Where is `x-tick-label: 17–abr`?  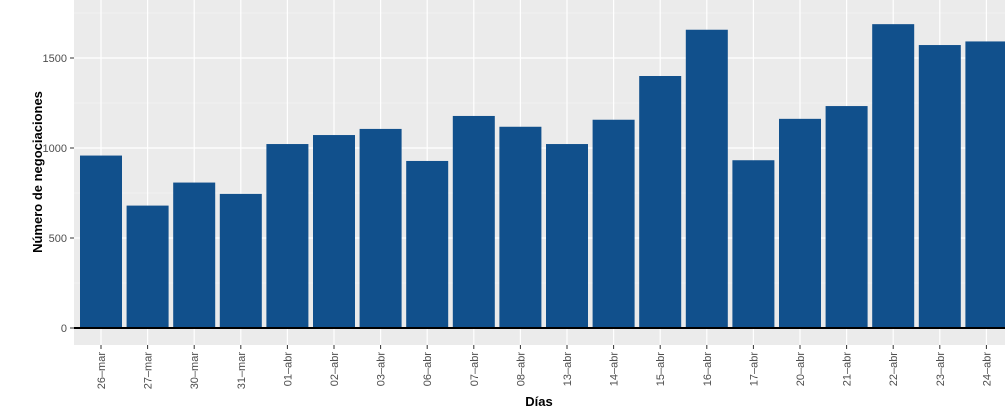 x-tick-label: 17–abr is located at coordinates (754, 369).